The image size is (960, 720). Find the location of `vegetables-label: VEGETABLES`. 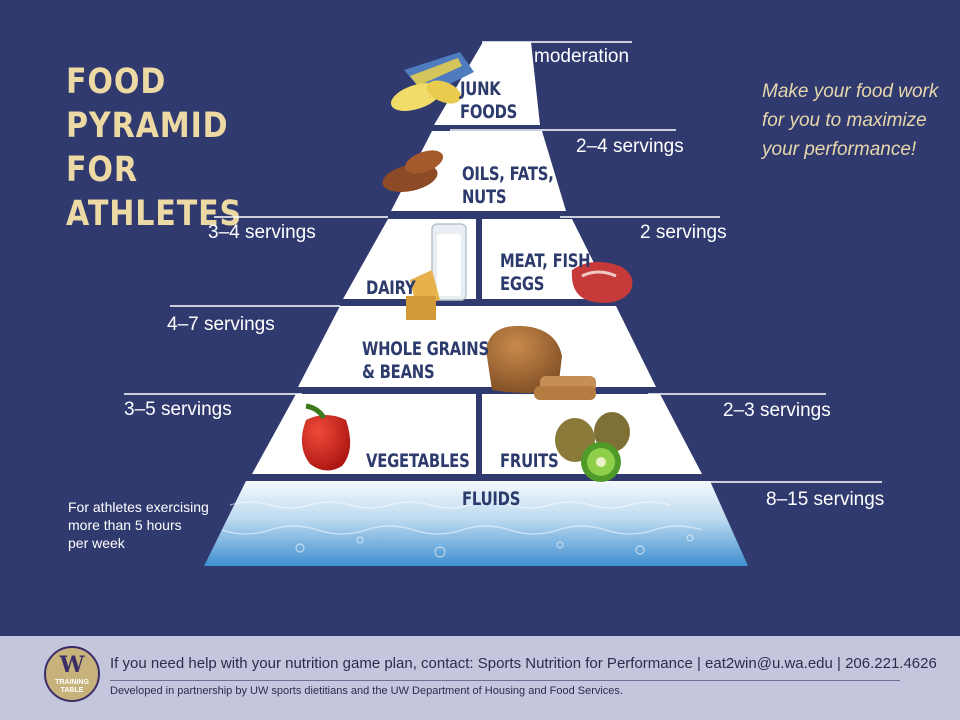

vegetables-label: VEGETABLES is located at coordinates (418, 461).